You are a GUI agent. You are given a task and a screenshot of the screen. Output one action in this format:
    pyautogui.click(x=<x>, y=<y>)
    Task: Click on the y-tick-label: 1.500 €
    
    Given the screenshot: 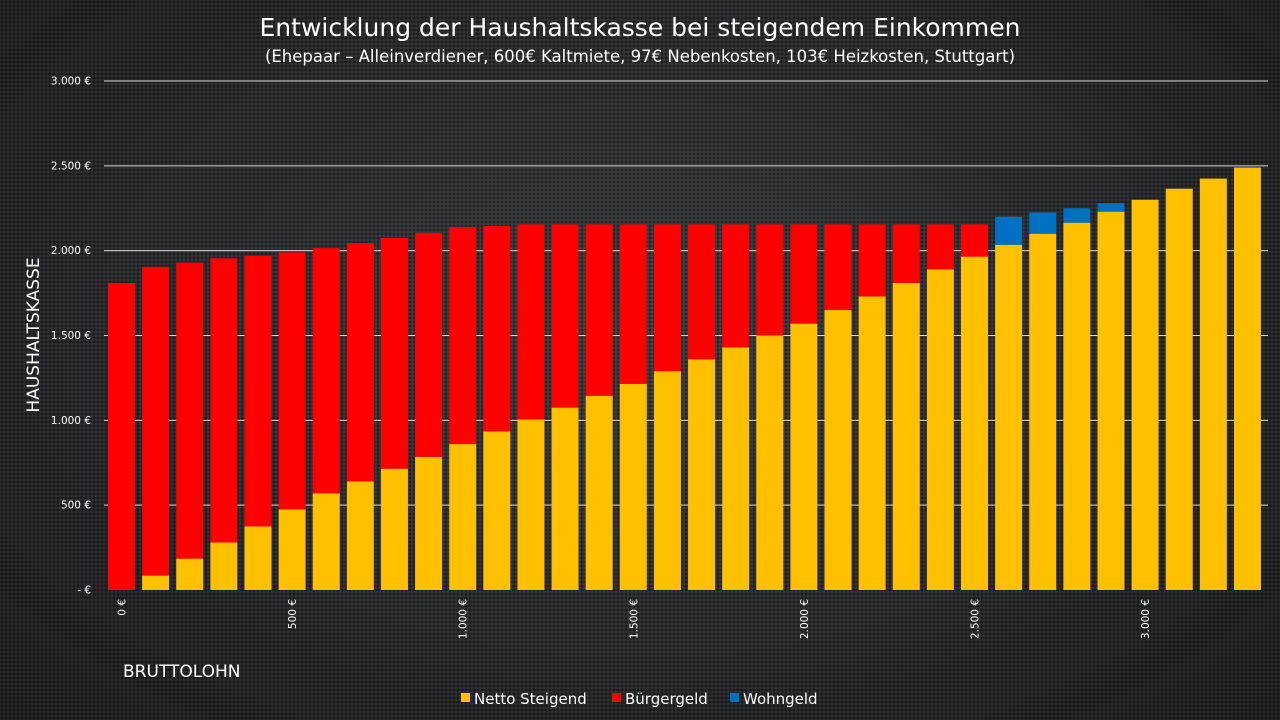 What is the action you would take?
    pyautogui.click(x=71, y=336)
    